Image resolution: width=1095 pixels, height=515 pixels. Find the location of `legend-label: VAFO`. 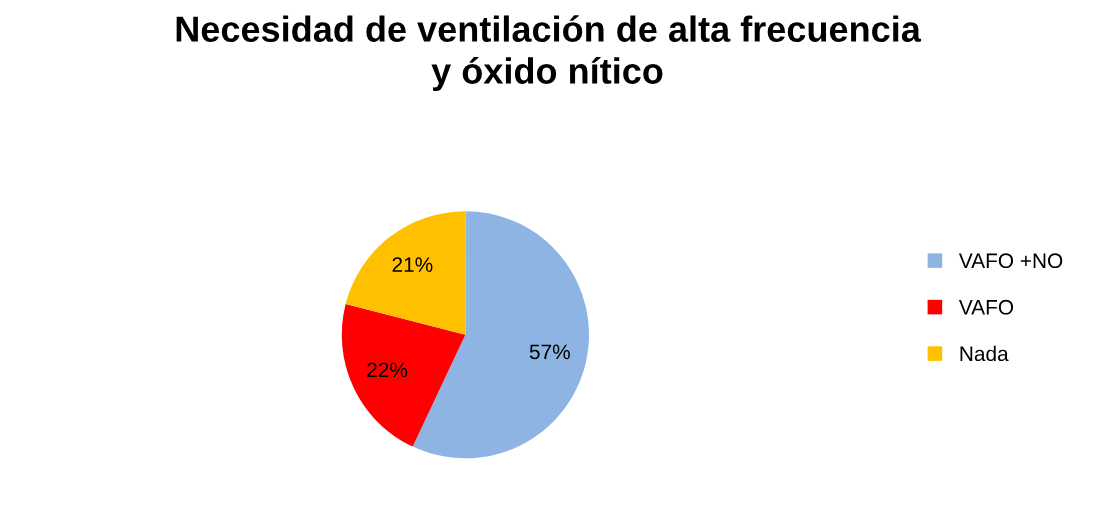

legend-label: VAFO is located at coordinates (986, 307).